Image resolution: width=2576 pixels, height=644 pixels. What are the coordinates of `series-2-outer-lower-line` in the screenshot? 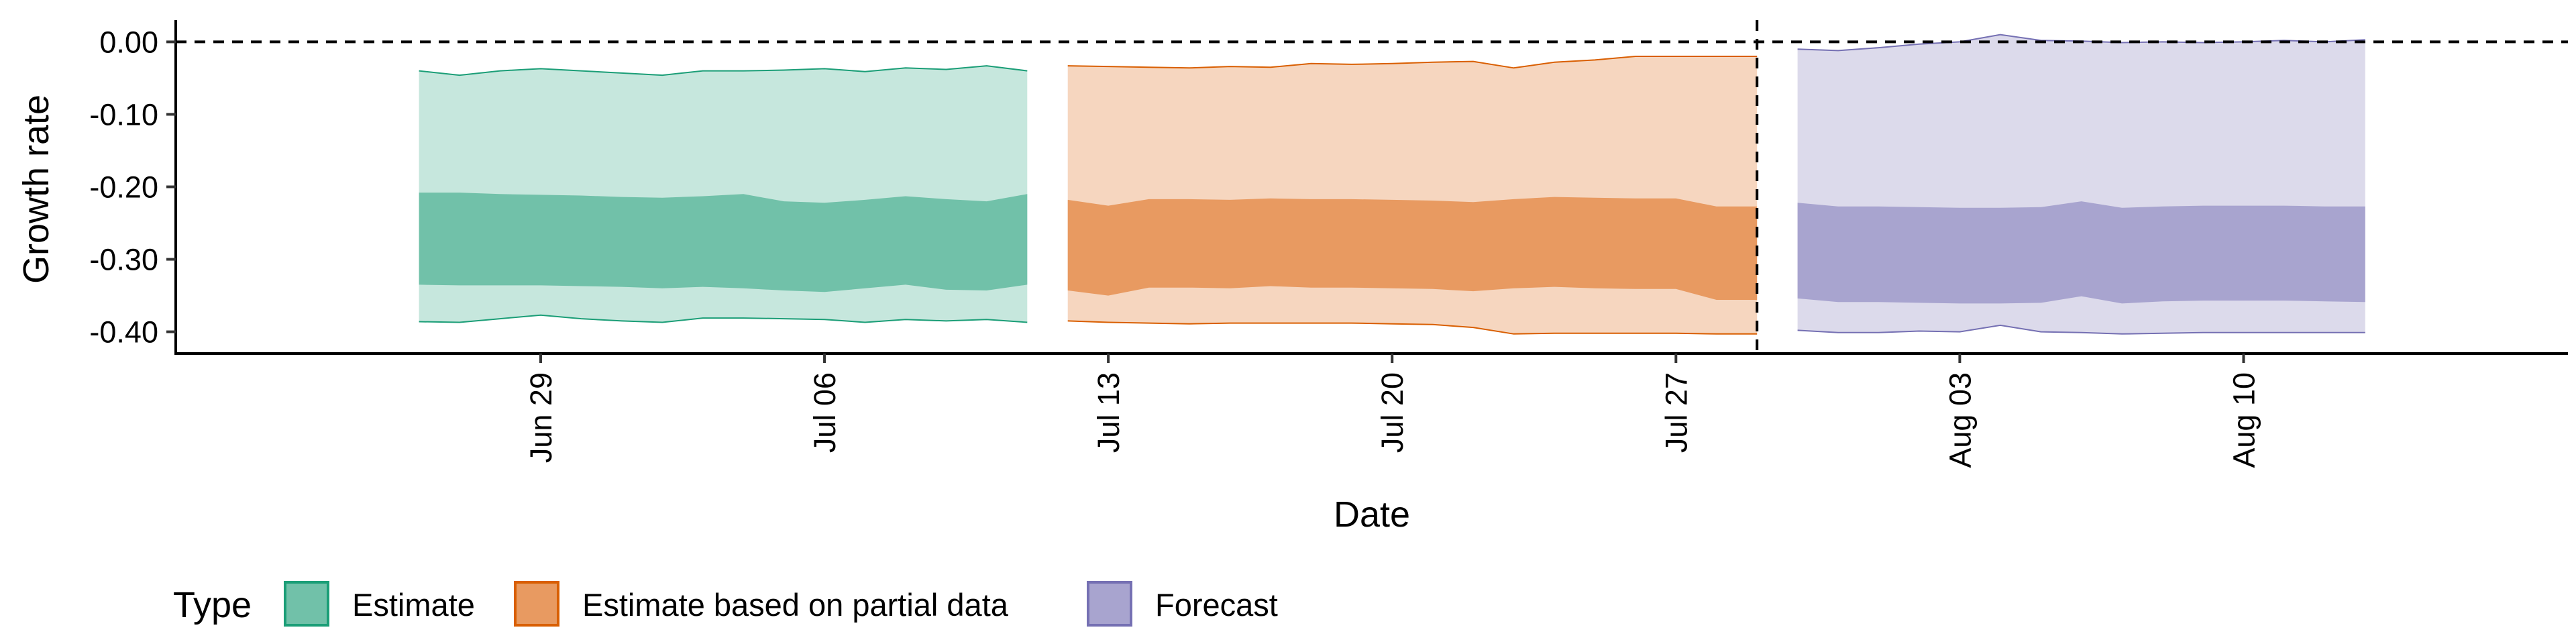 It's located at (1412, 327).